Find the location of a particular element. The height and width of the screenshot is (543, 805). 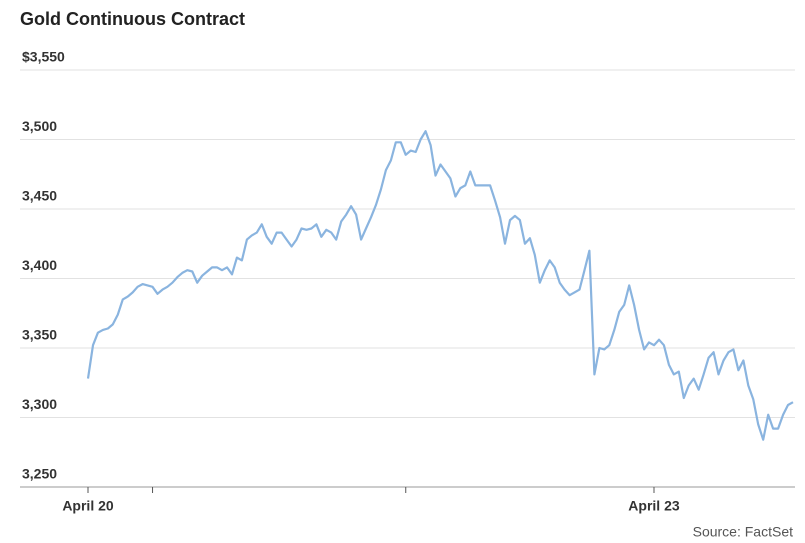

y-tick-label: 3,500 is located at coordinates (39, 126).